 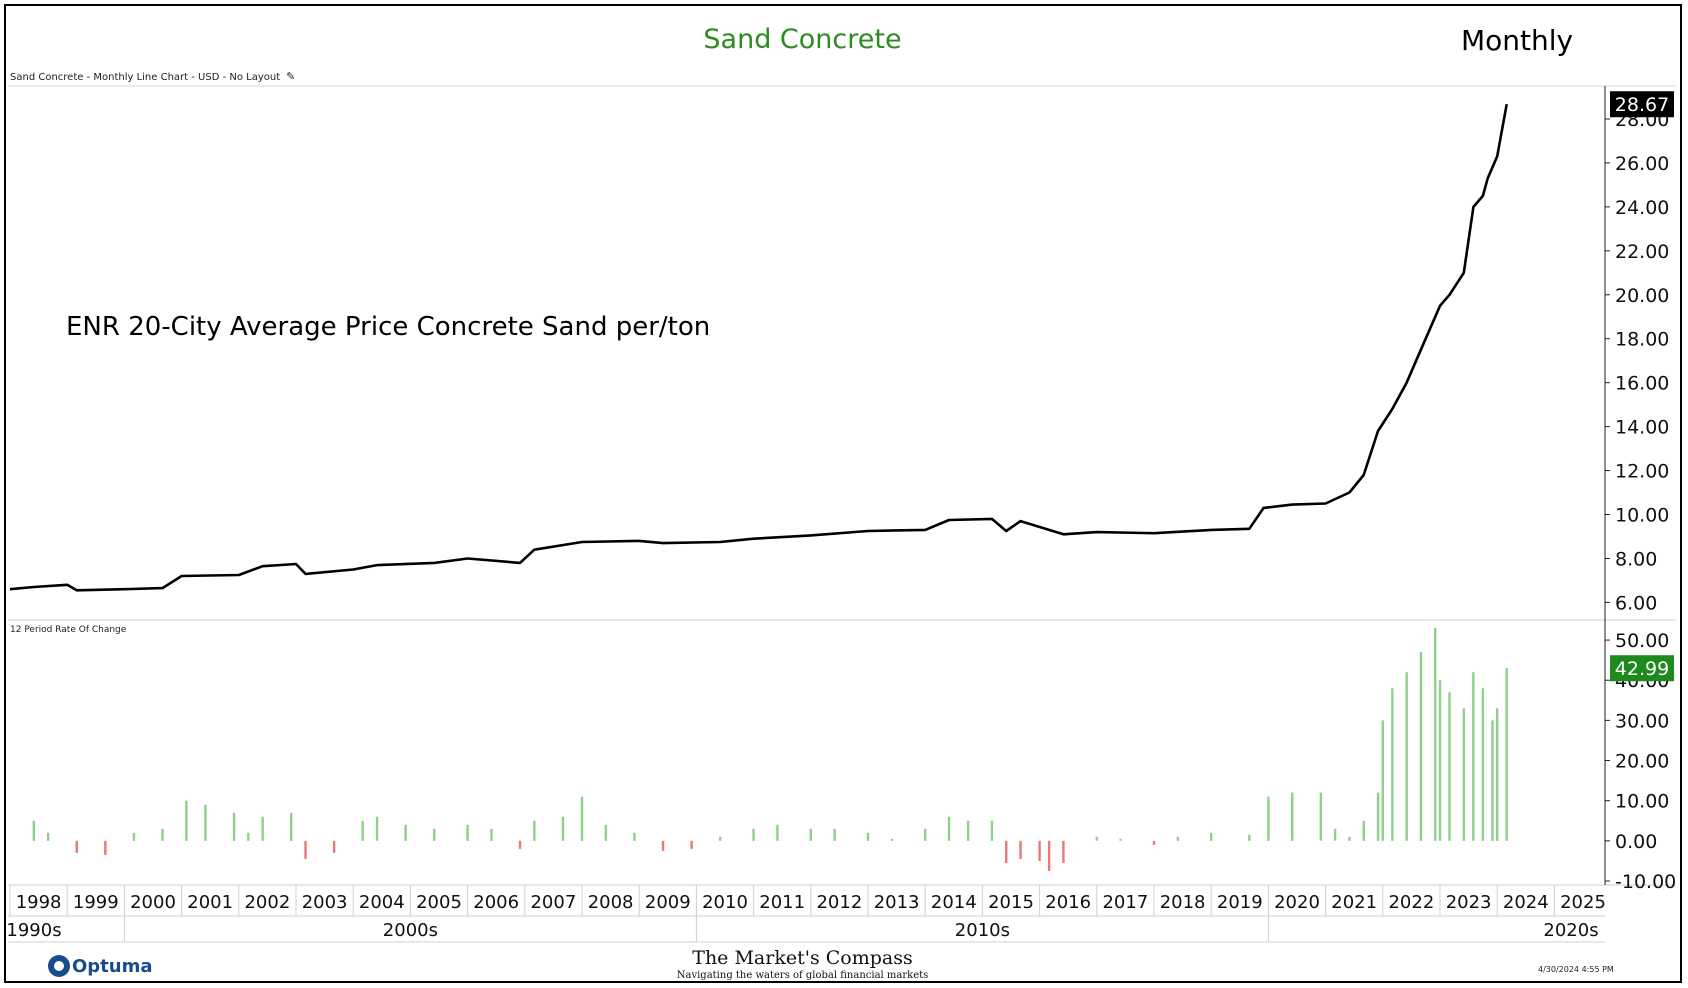 What do you see at coordinates (611, 902) in the screenshot?
I see `year-label: 2008` at bounding box center [611, 902].